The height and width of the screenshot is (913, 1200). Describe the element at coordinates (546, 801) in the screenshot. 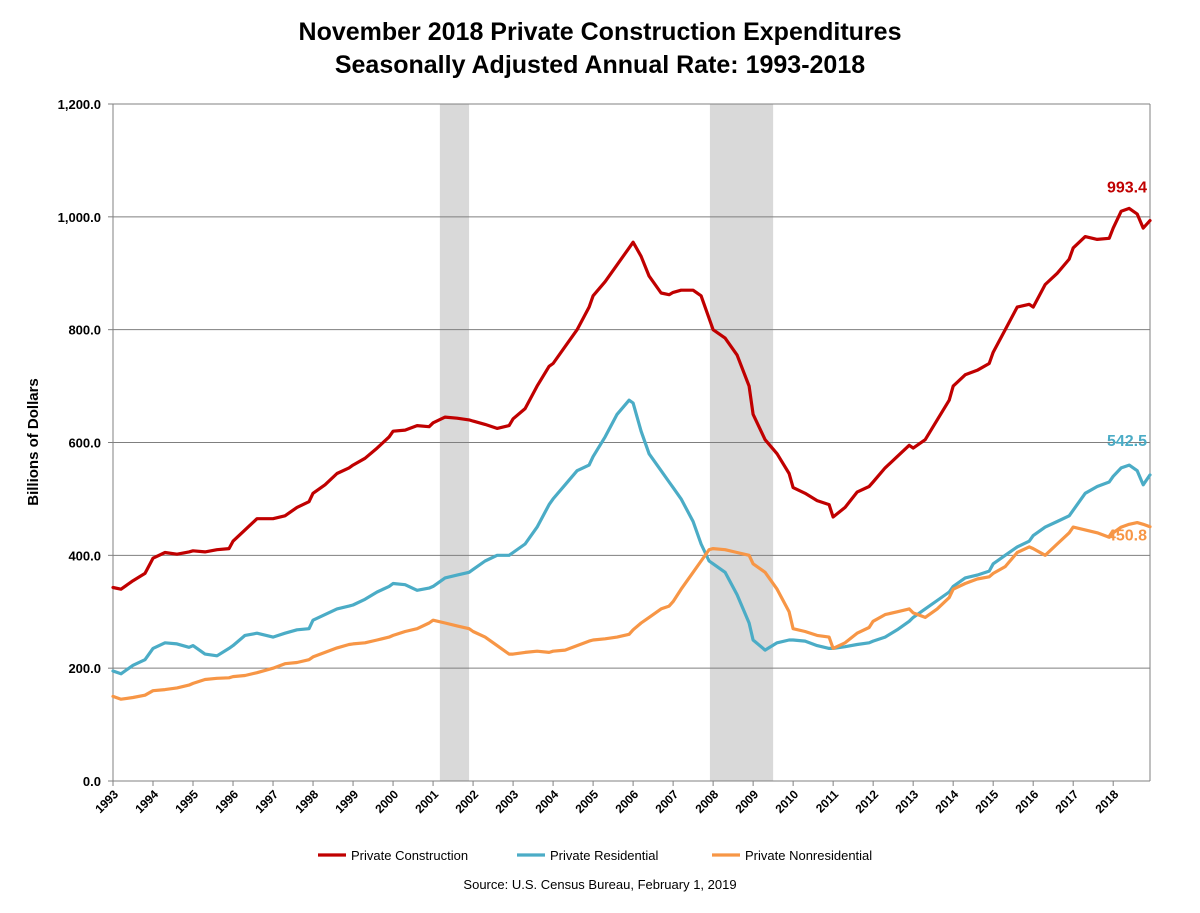

I see `x-tick-label: 2004` at that location.